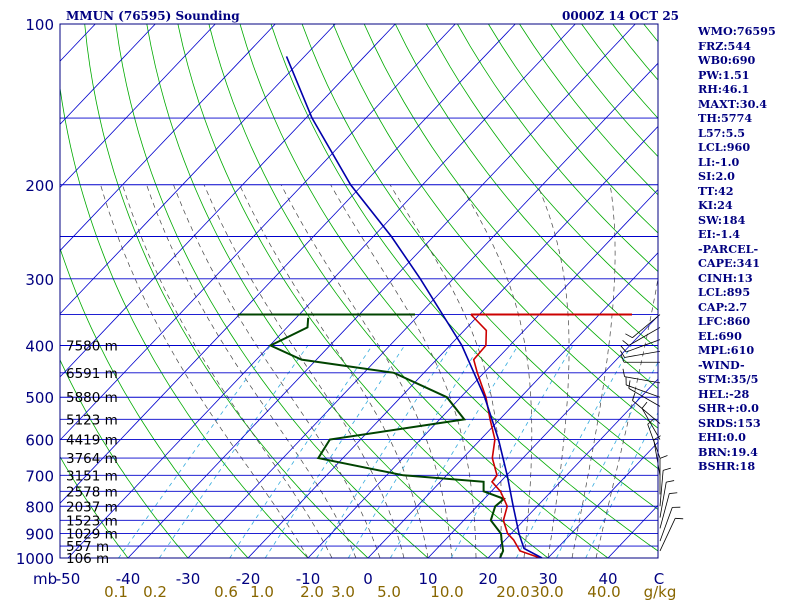 This screenshot has width=800, height=600. What do you see at coordinates (726, 350) in the screenshot?
I see `index-row: MPL:610` at bounding box center [726, 350].